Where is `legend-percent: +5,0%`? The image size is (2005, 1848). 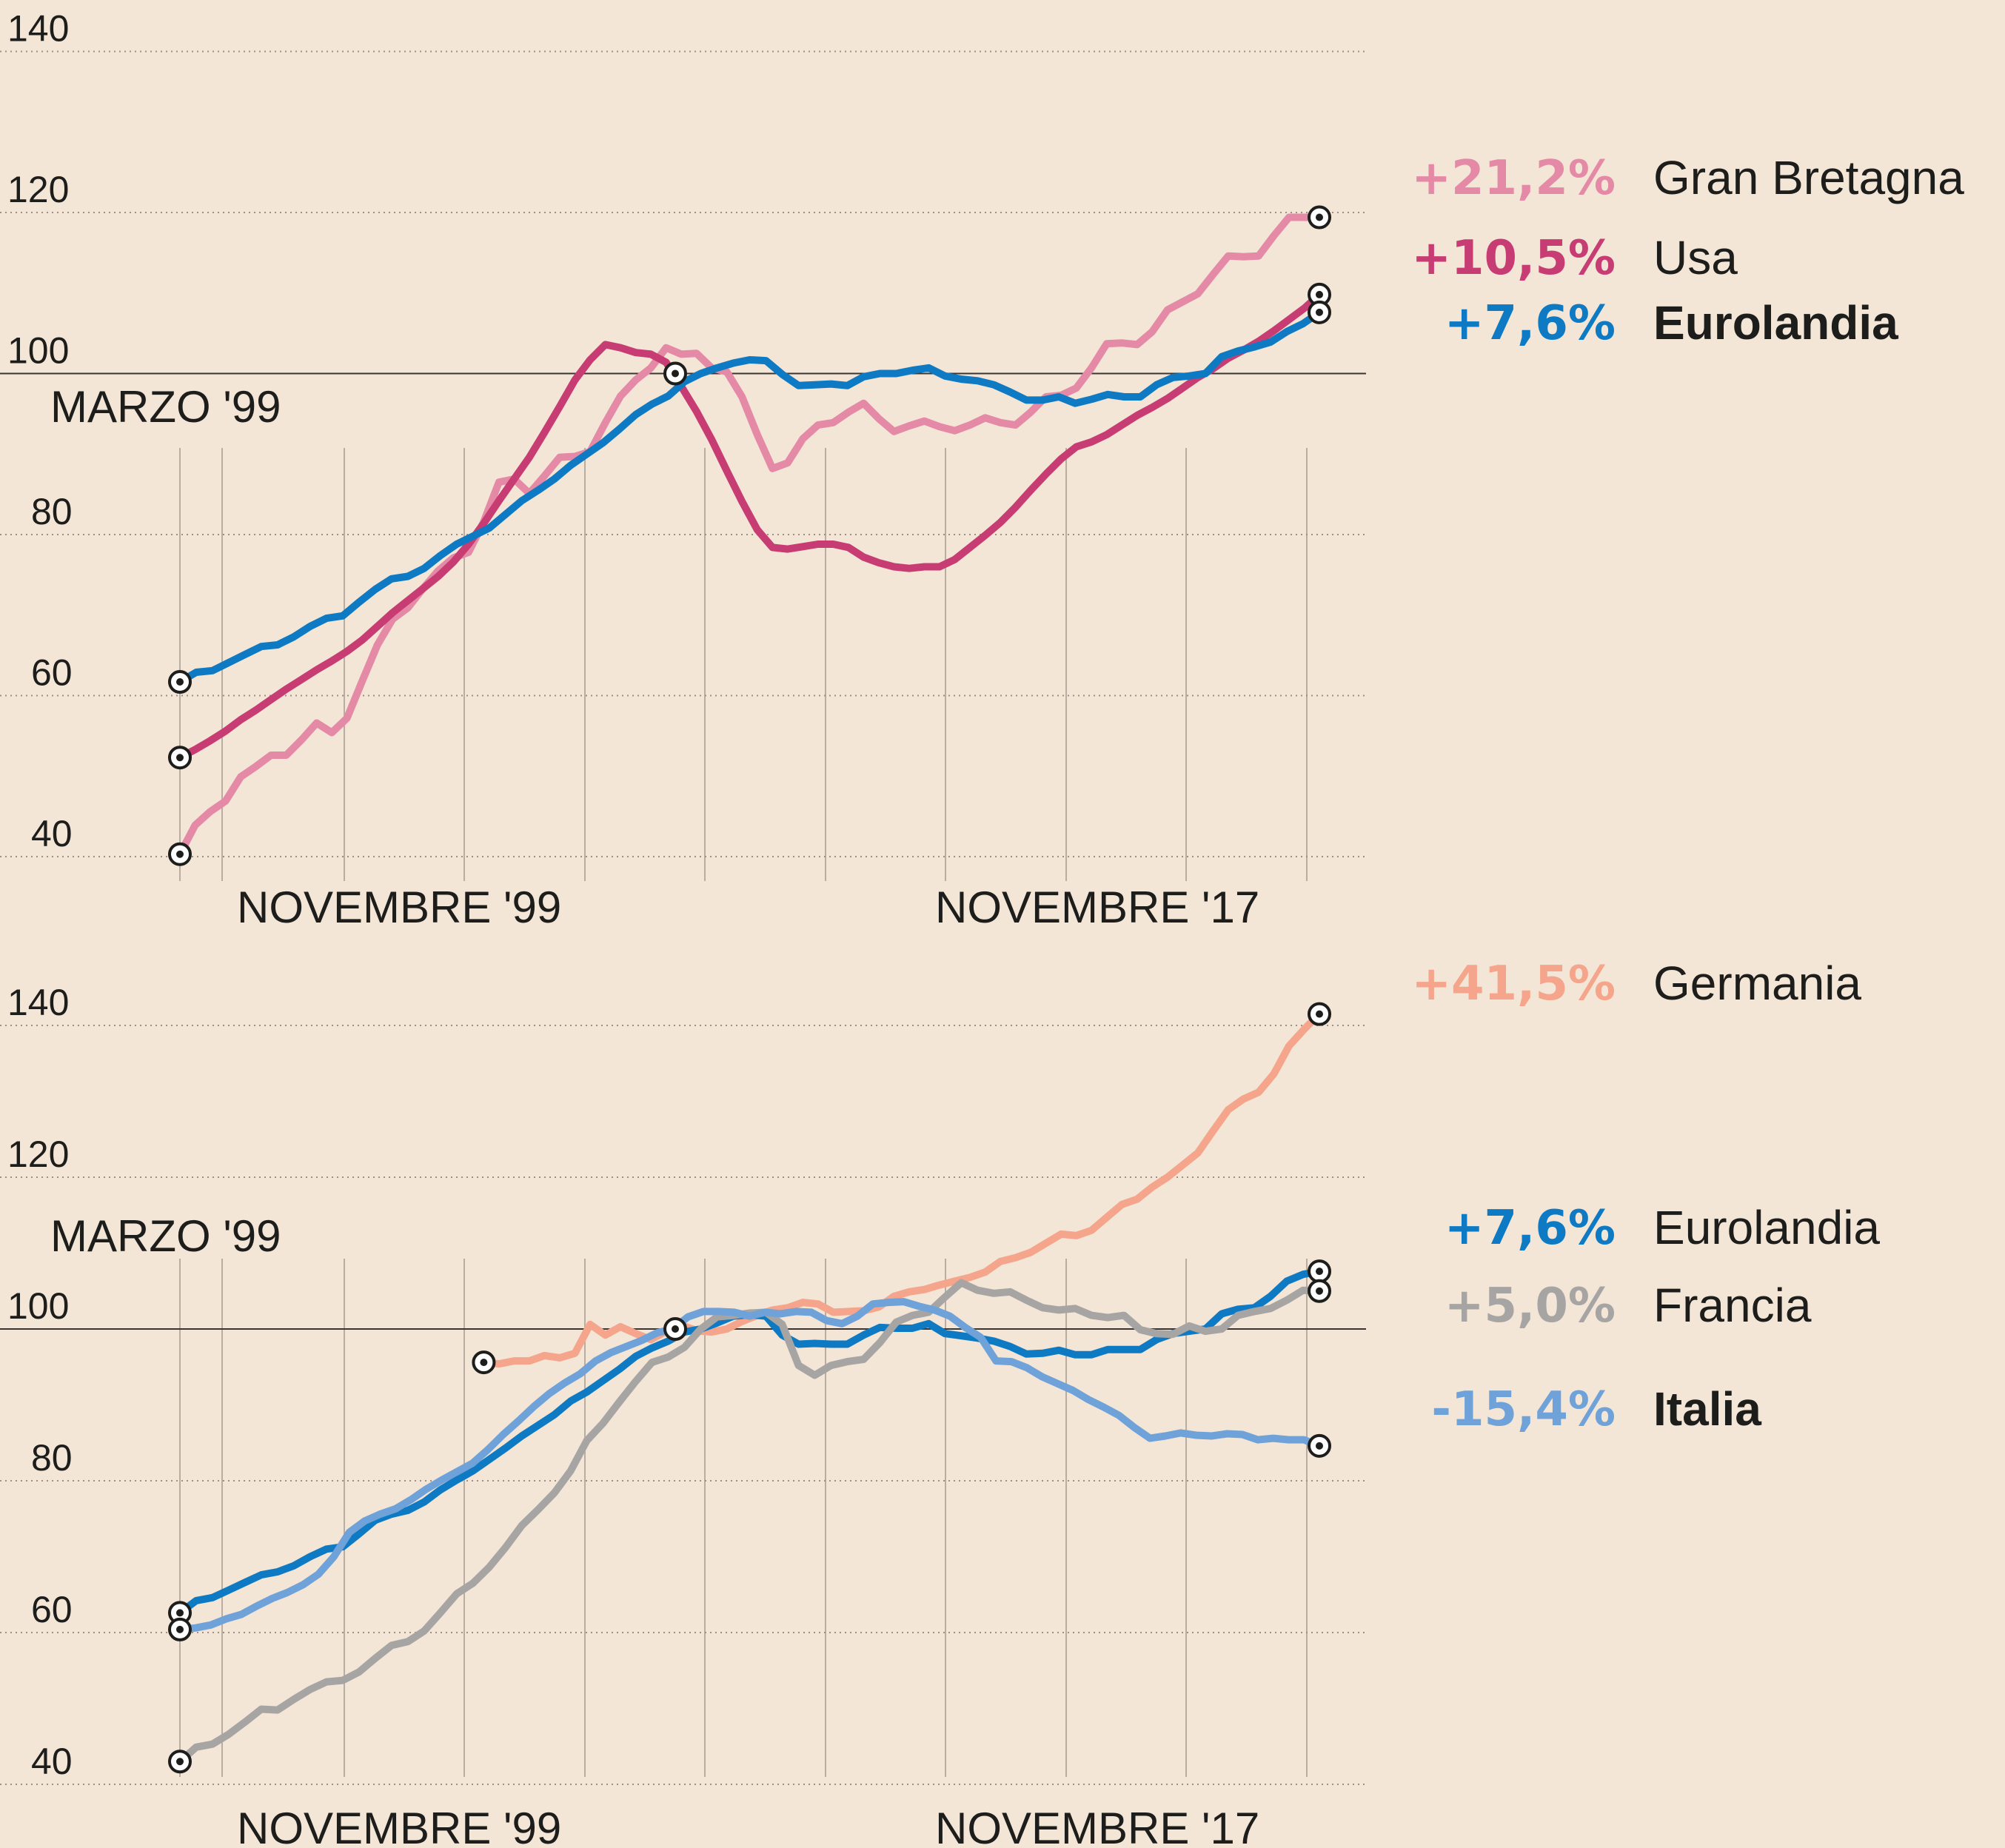 legend-percent: +5,0% is located at coordinates (1530, 1306).